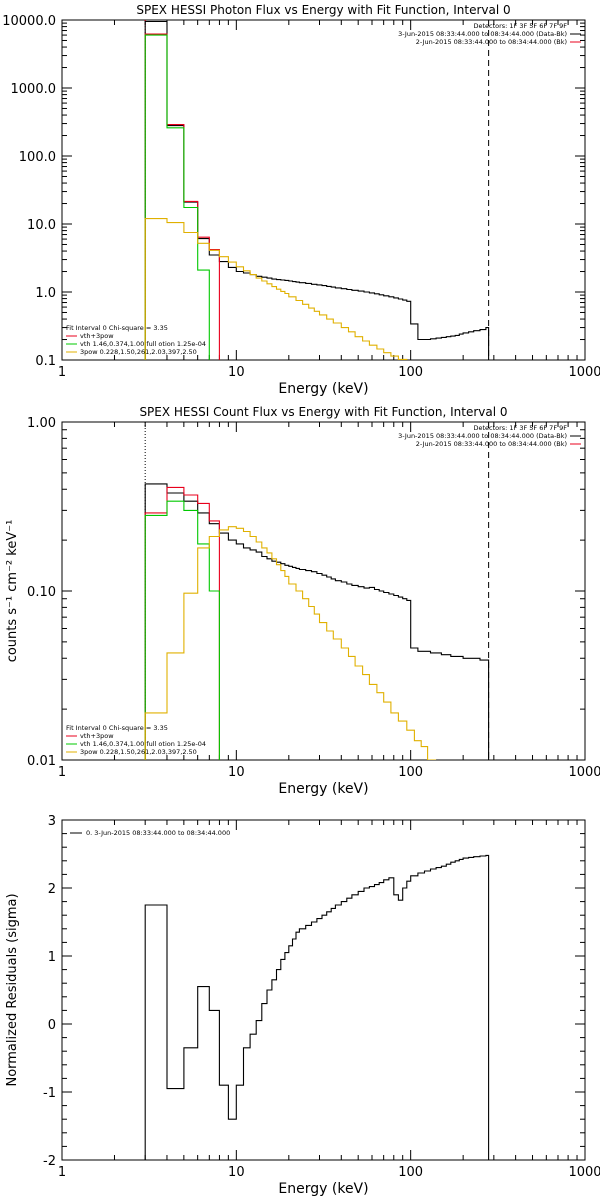  I want to click on y-tick-label: 0.10, so click(41, 592).